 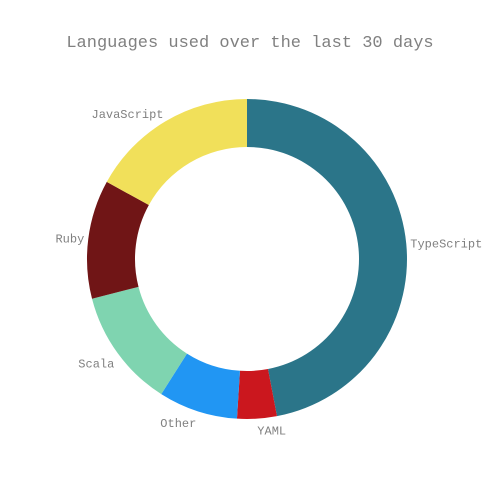 What do you see at coordinates (271, 432) in the screenshot?
I see `slice-label-yaml: YAML` at bounding box center [271, 432].